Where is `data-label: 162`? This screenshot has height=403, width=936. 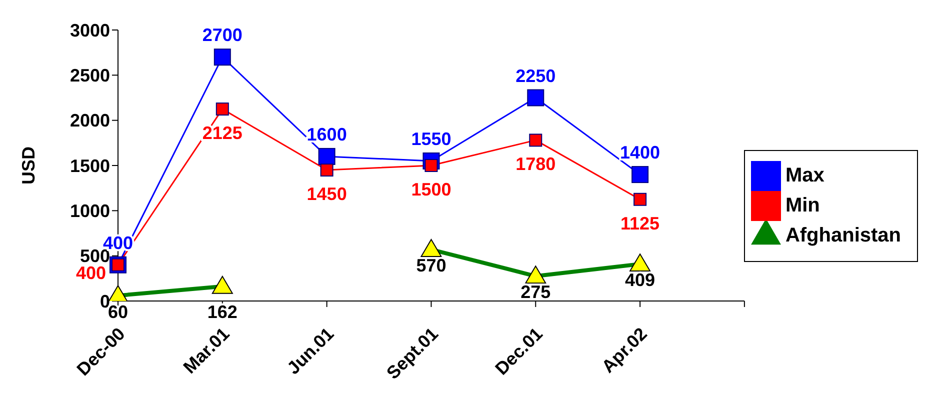 data-label: 162 is located at coordinates (222, 312).